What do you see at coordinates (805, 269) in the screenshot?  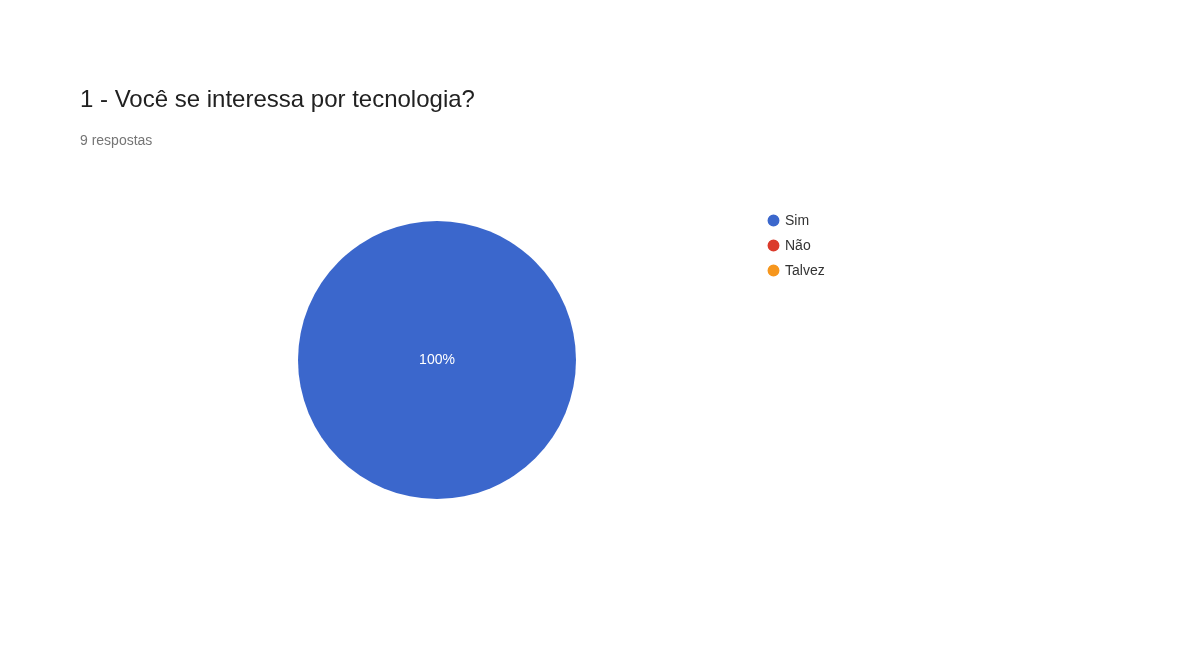 I see `legend-label: Talvez` at bounding box center [805, 269].